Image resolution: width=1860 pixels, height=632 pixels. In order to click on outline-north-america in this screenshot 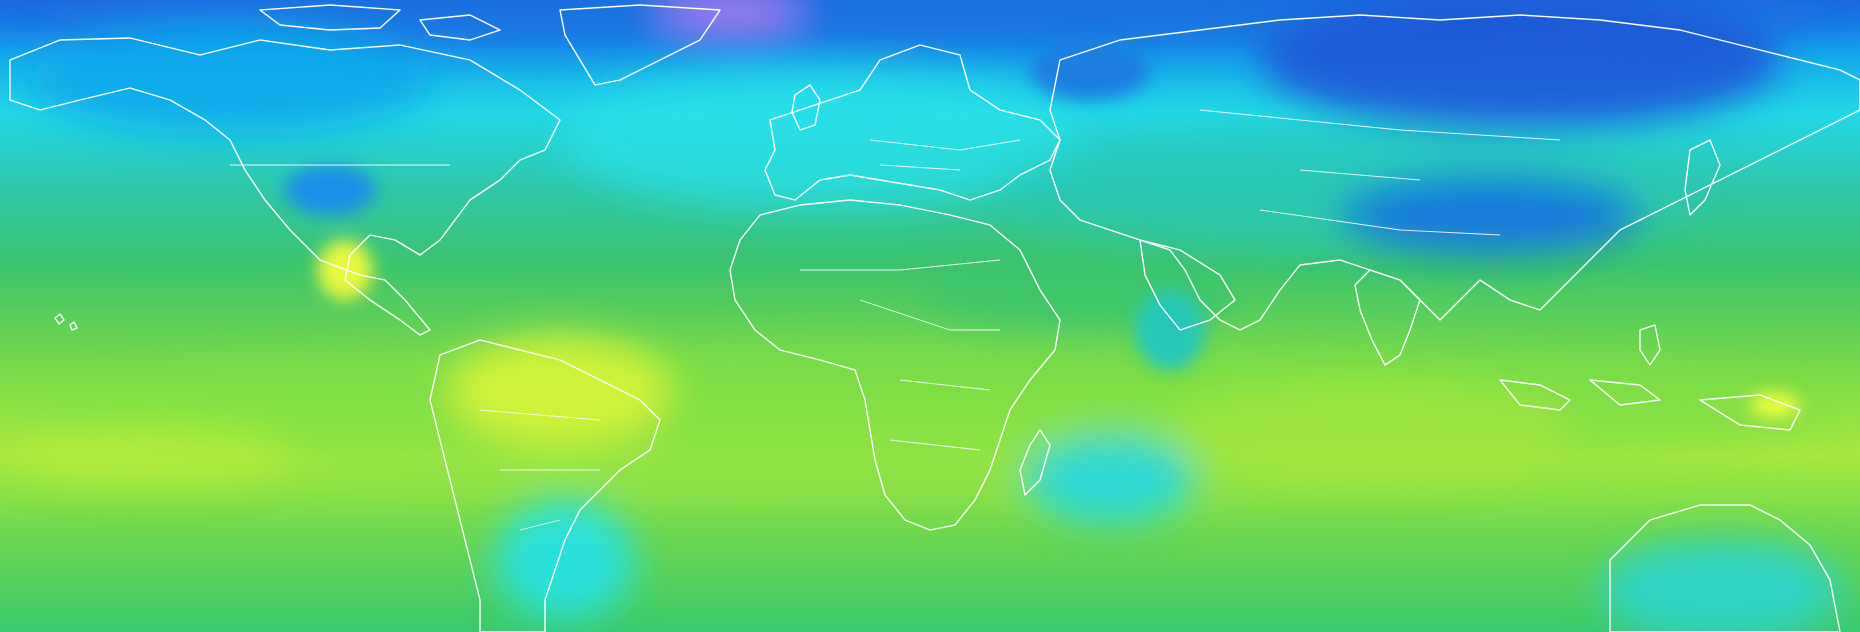, I will do `click(285, 186)`.